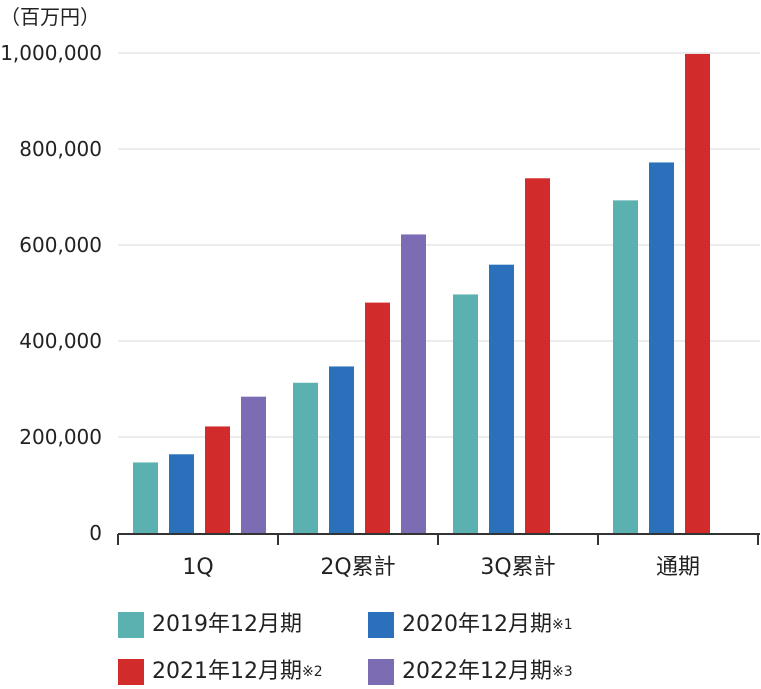 Image resolution: width=761 pixels, height=689 pixels. I want to click on y-tick-label: 800,000, so click(60, 149).